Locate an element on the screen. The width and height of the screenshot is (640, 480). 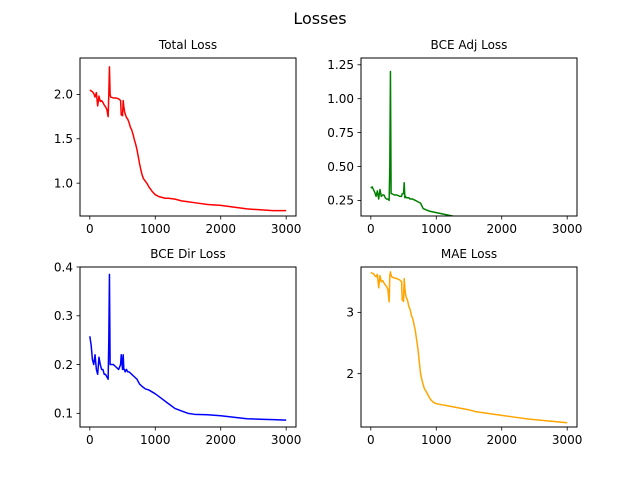
mae-loss-x-tick-label: 2000 is located at coordinates (501, 440).